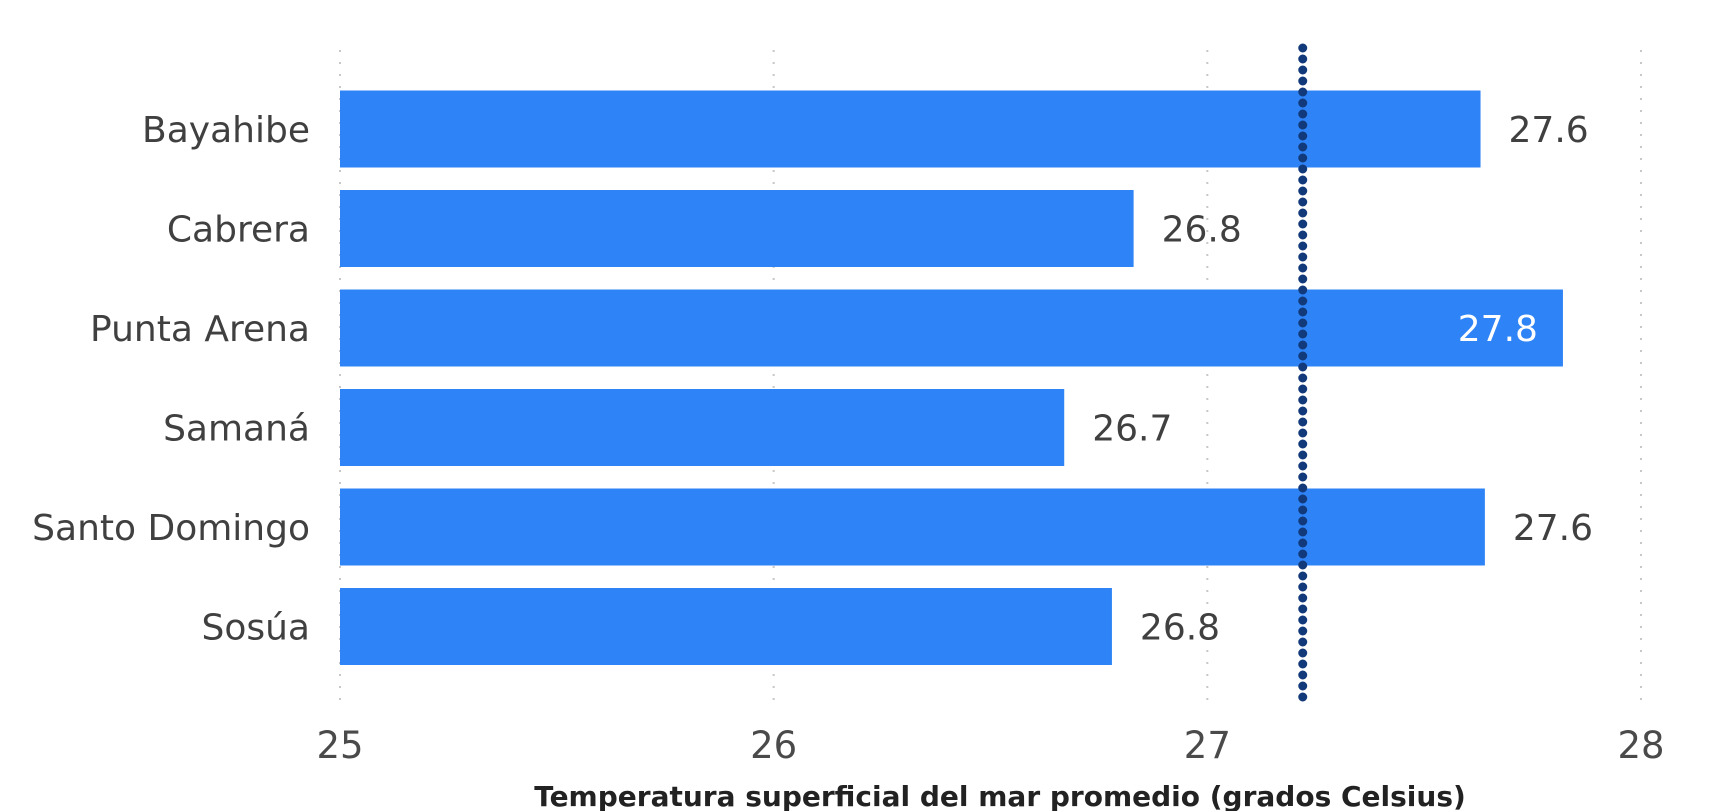  What do you see at coordinates (339, 745) in the screenshot?
I see `x-tick-label: 25` at bounding box center [339, 745].